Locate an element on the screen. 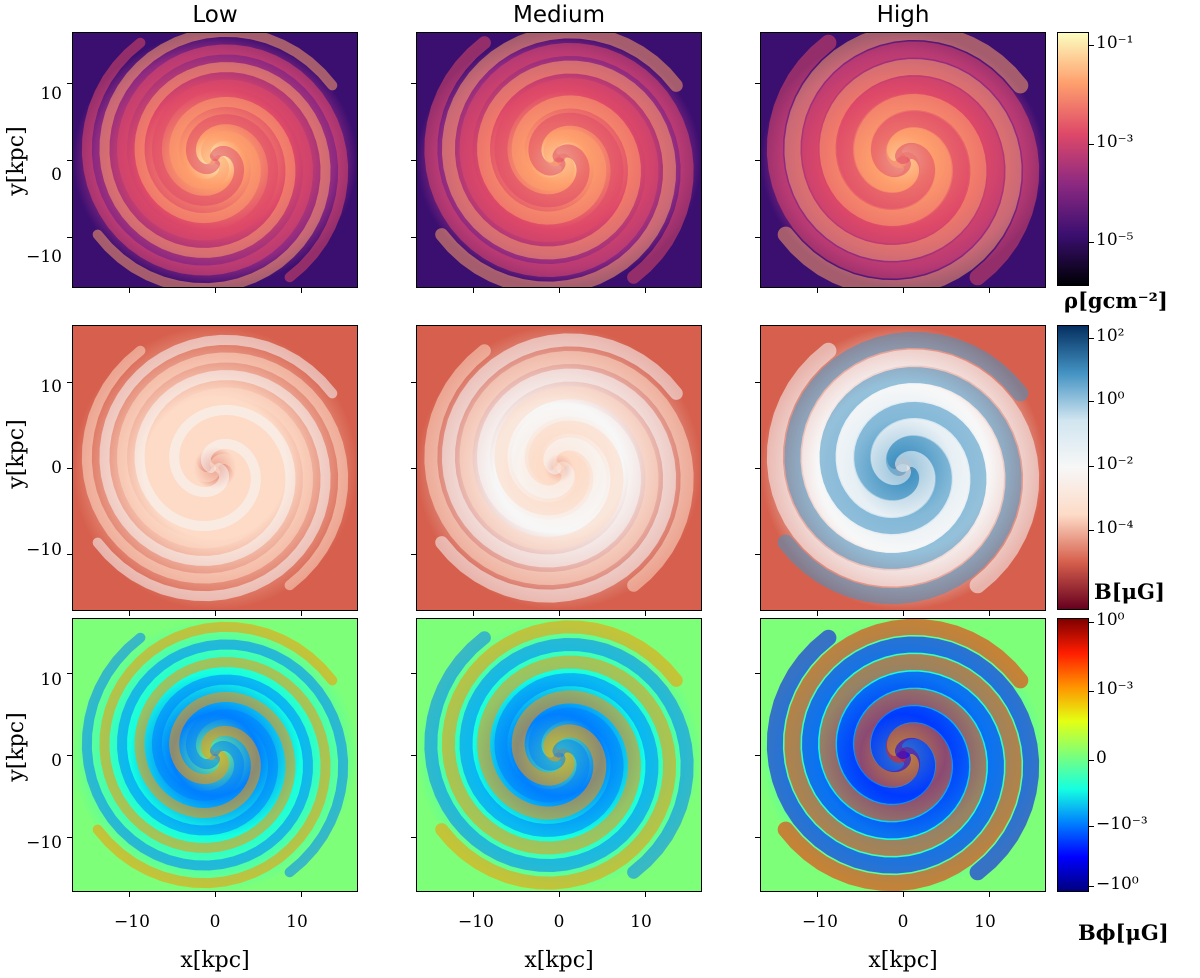 Image resolution: width=1200 pixels, height=978 pixels. magnetic-field-map-low is located at coordinates (215, 468).